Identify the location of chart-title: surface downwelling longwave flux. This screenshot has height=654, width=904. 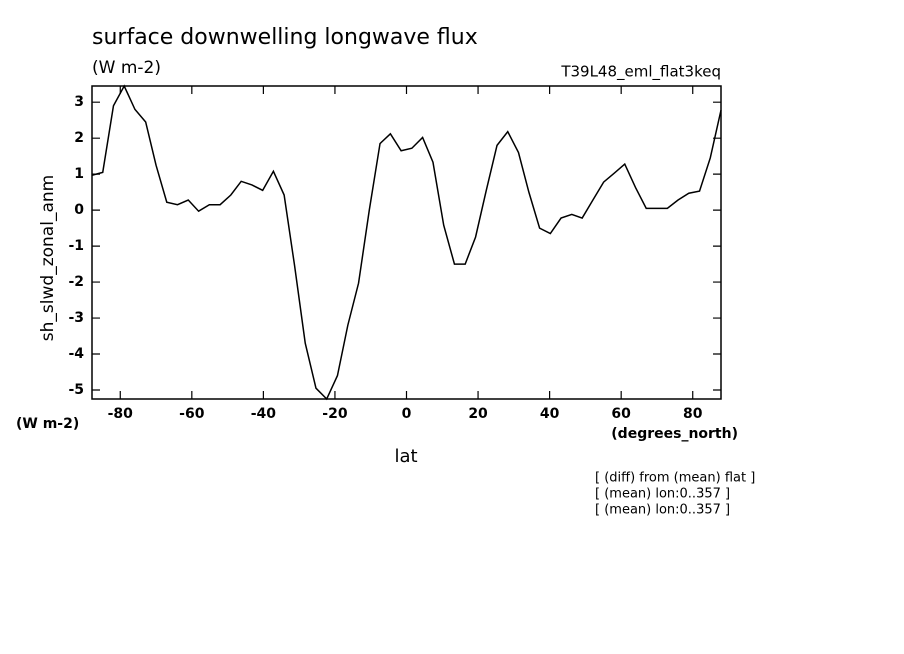
(285, 37).